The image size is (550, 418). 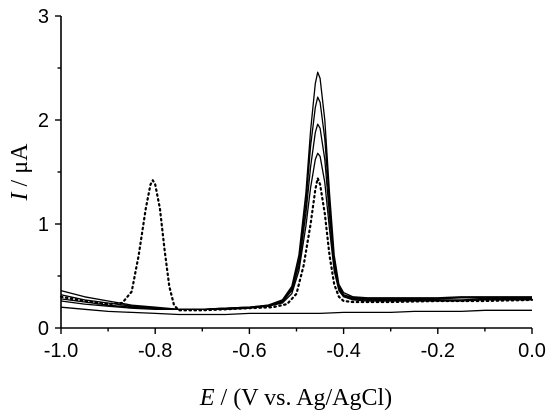 What do you see at coordinates (207, 398) in the screenshot?
I see `x-axis-symbol: E` at bounding box center [207, 398].